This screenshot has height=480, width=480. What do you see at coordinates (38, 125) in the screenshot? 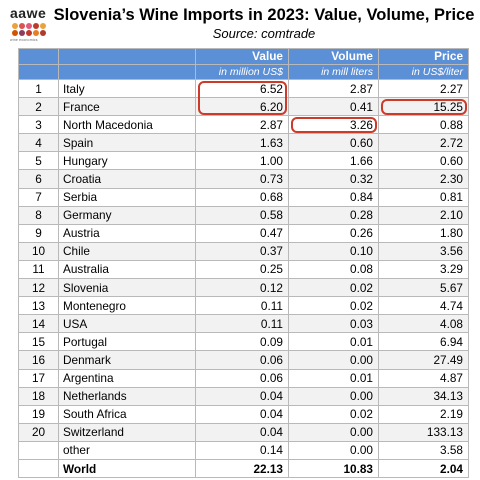
I see `cell-rank: 3` at bounding box center [38, 125].